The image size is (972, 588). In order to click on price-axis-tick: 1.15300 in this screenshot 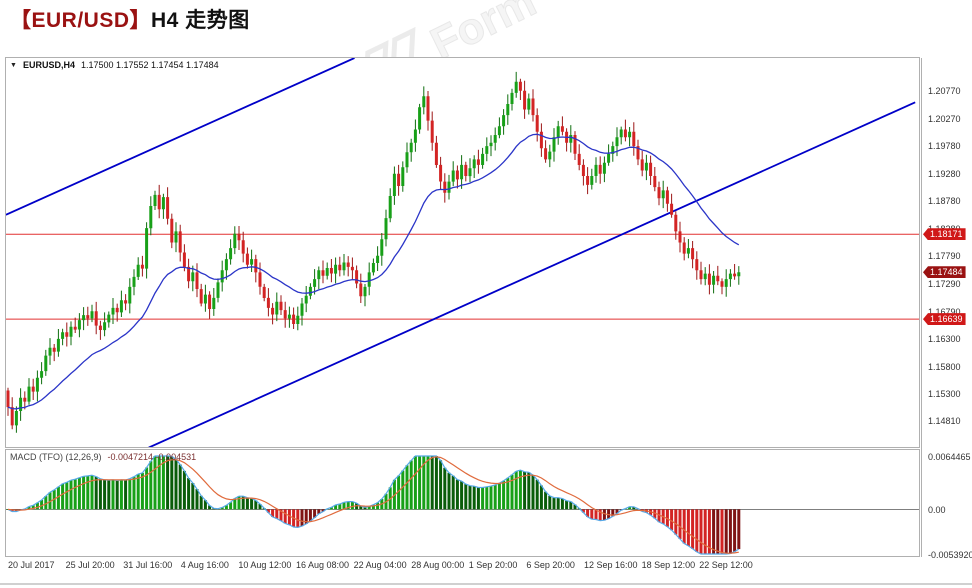, I will do `click(944, 394)`.